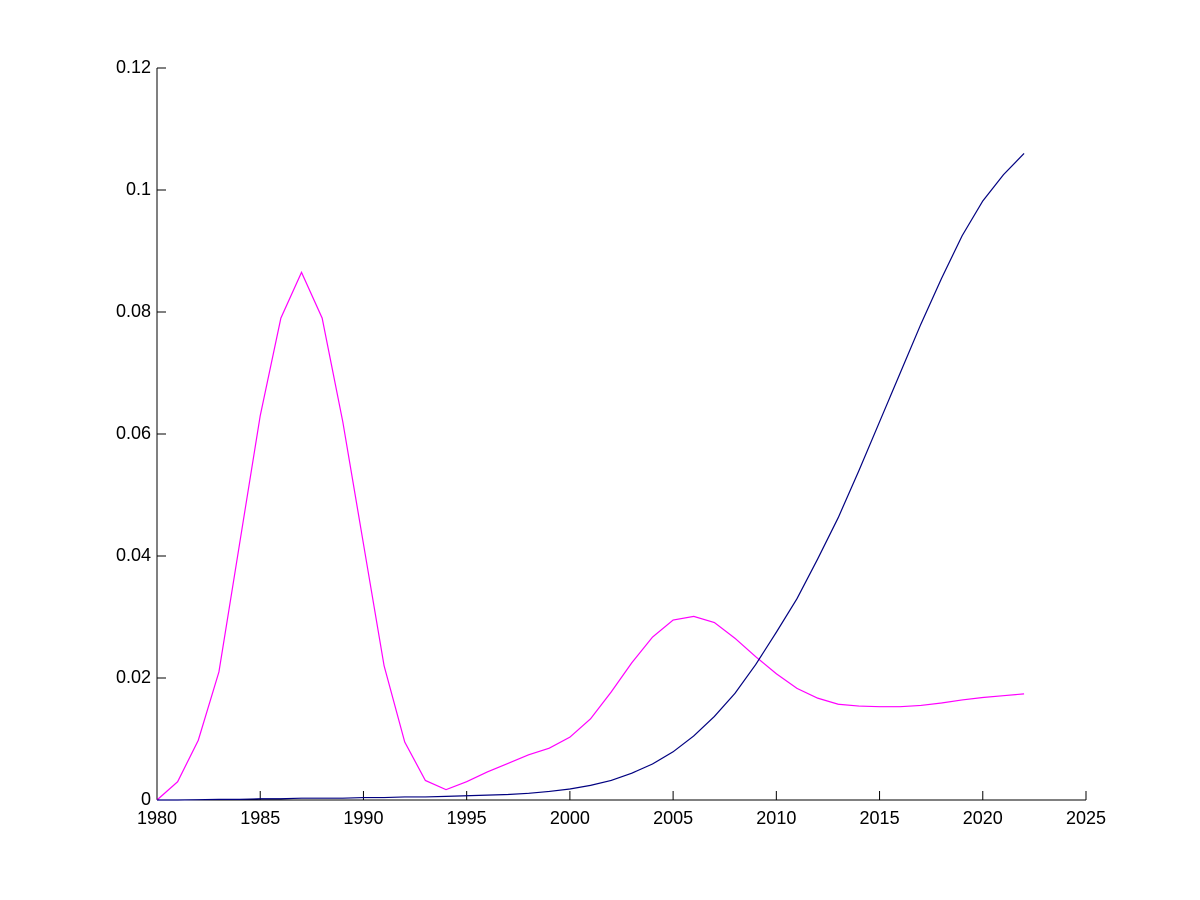  What do you see at coordinates (776, 818) in the screenshot?
I see `x-tick-label: 2010` at bounding box center [776, 818].